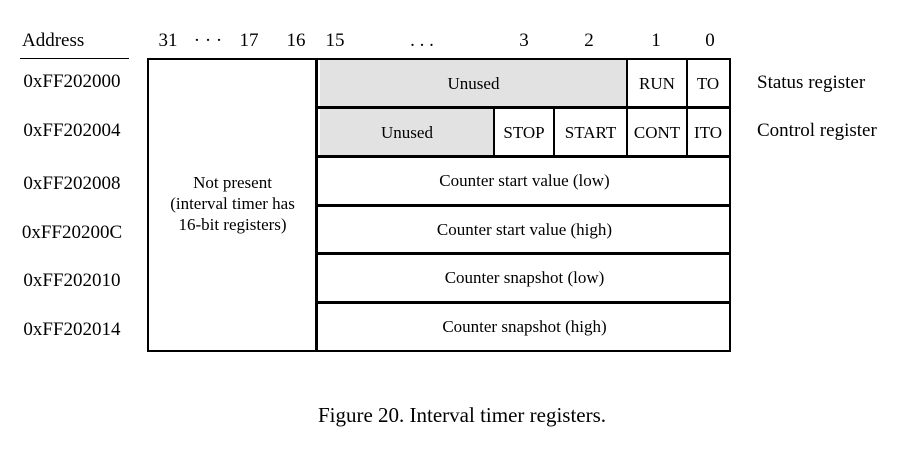 The image size is (924, 455). I want to click on address-header-rule, so click(74, 58).